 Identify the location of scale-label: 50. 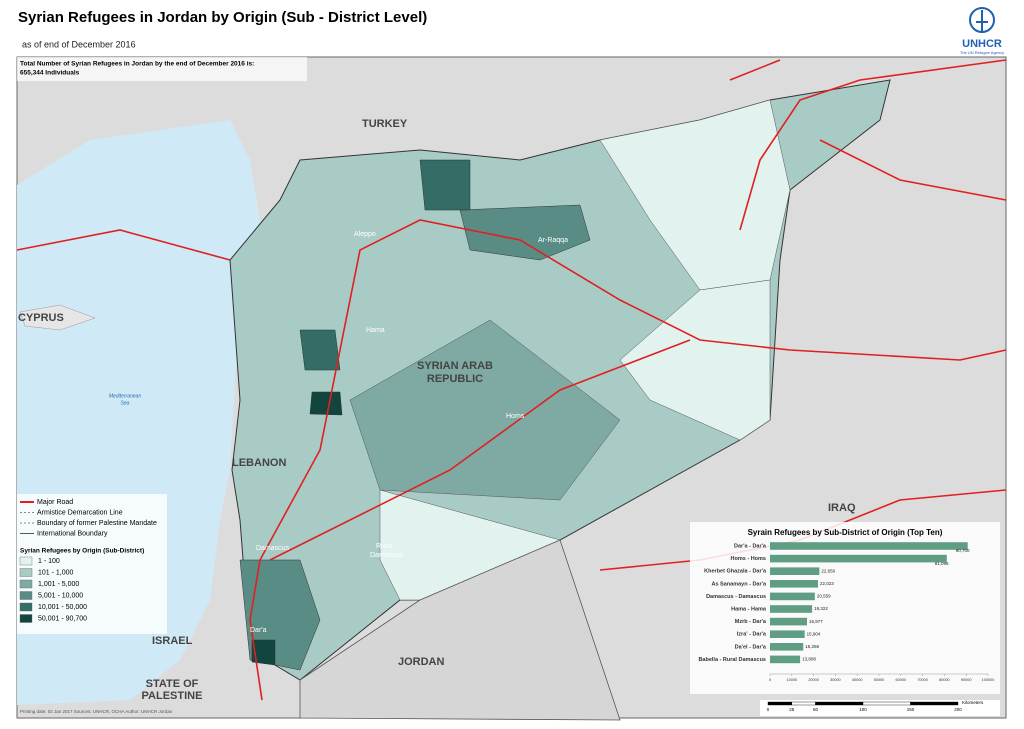
(816, 709).